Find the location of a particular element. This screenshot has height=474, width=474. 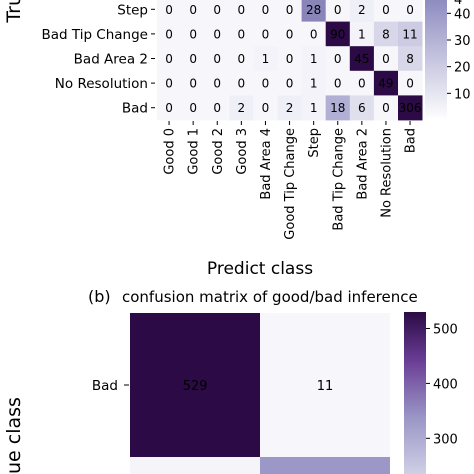

colorbar-b-tick-label: 300 is located at coordinates (445, 439).